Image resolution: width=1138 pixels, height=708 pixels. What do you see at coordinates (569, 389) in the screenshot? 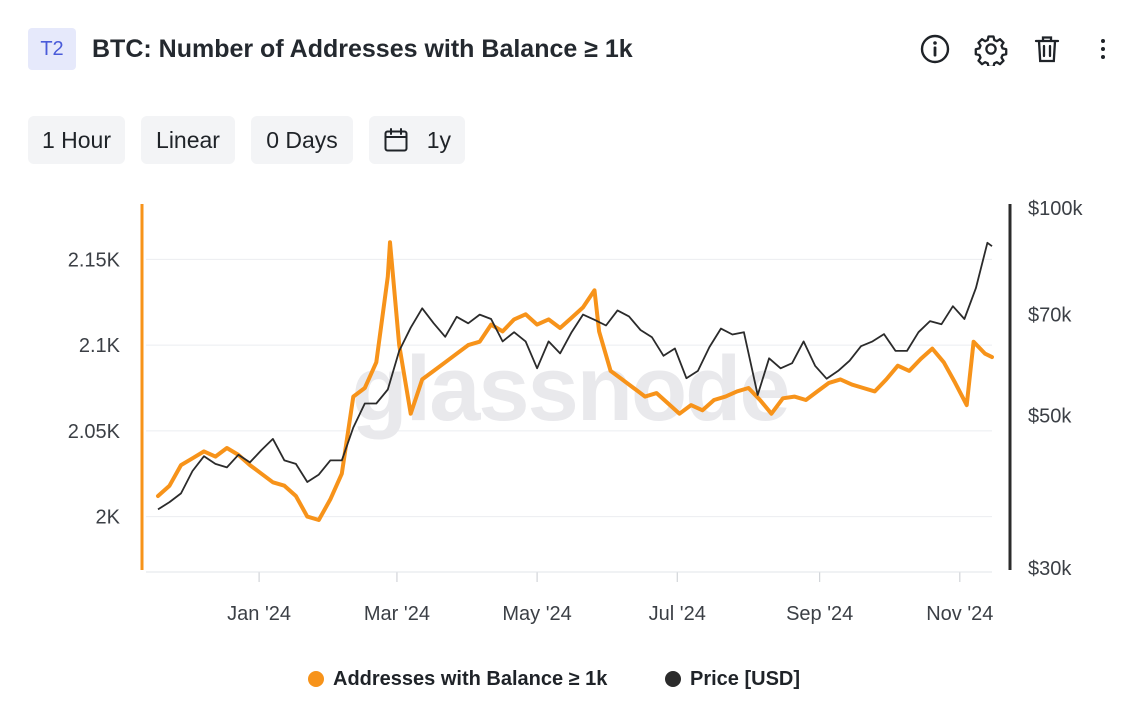
I see `watermark: glassnode` at bounding box center [569, 389].